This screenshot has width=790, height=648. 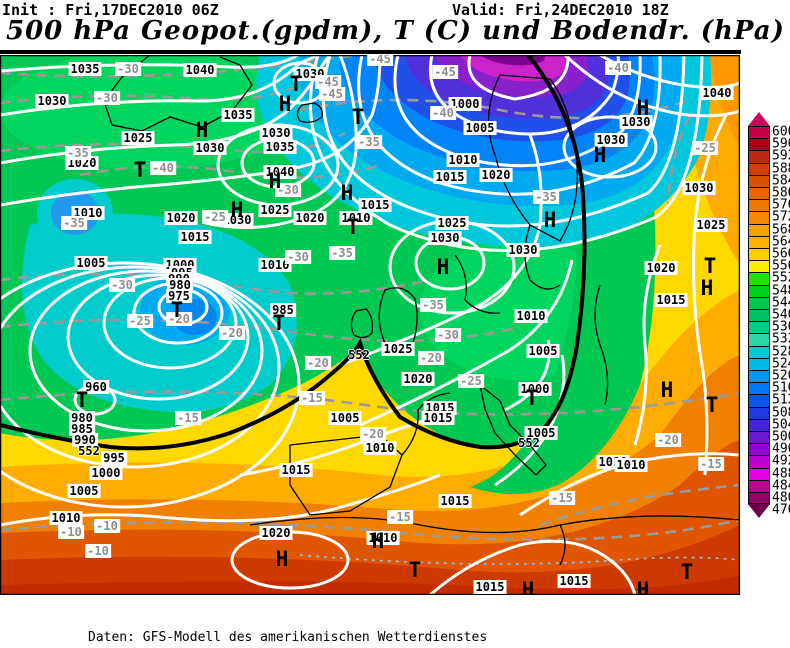 I want to click on isobar-value-label: 985, so click(x=283, y=310).